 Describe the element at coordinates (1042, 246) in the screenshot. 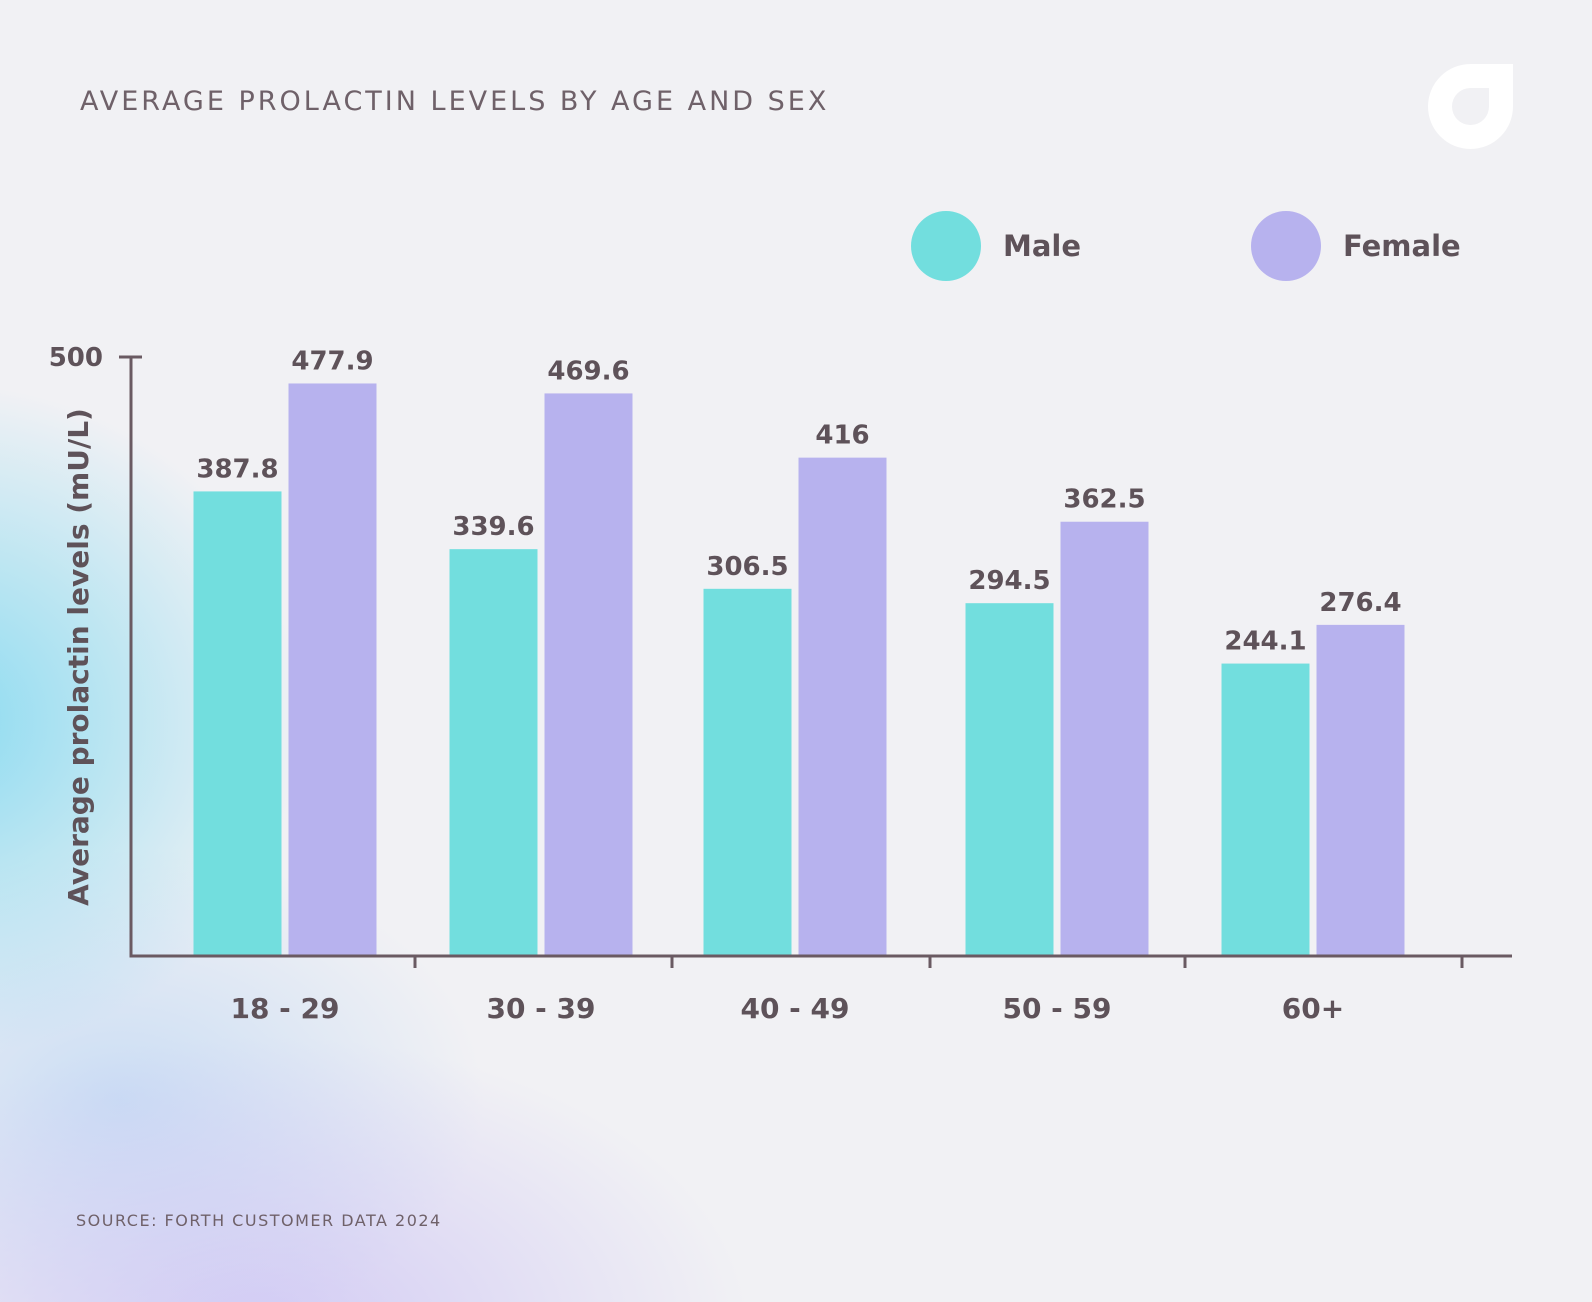

I see `legend-label-male: Male` at that location.